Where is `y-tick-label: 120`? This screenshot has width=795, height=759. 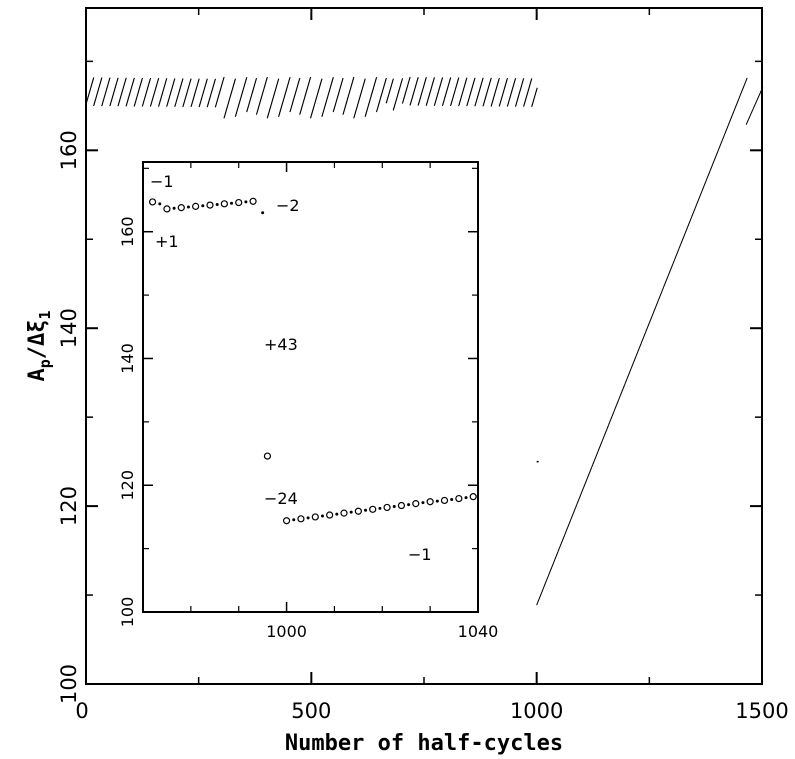 y-tick-label: 120 is located at coordinates (69, 506).